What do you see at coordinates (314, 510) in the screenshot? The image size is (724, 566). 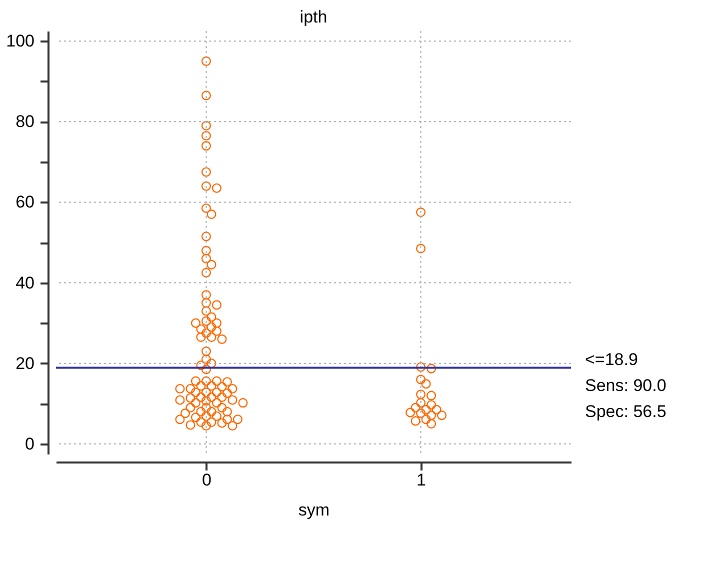 I see `x-axis-title: sym` at bounding box center [314, 510].